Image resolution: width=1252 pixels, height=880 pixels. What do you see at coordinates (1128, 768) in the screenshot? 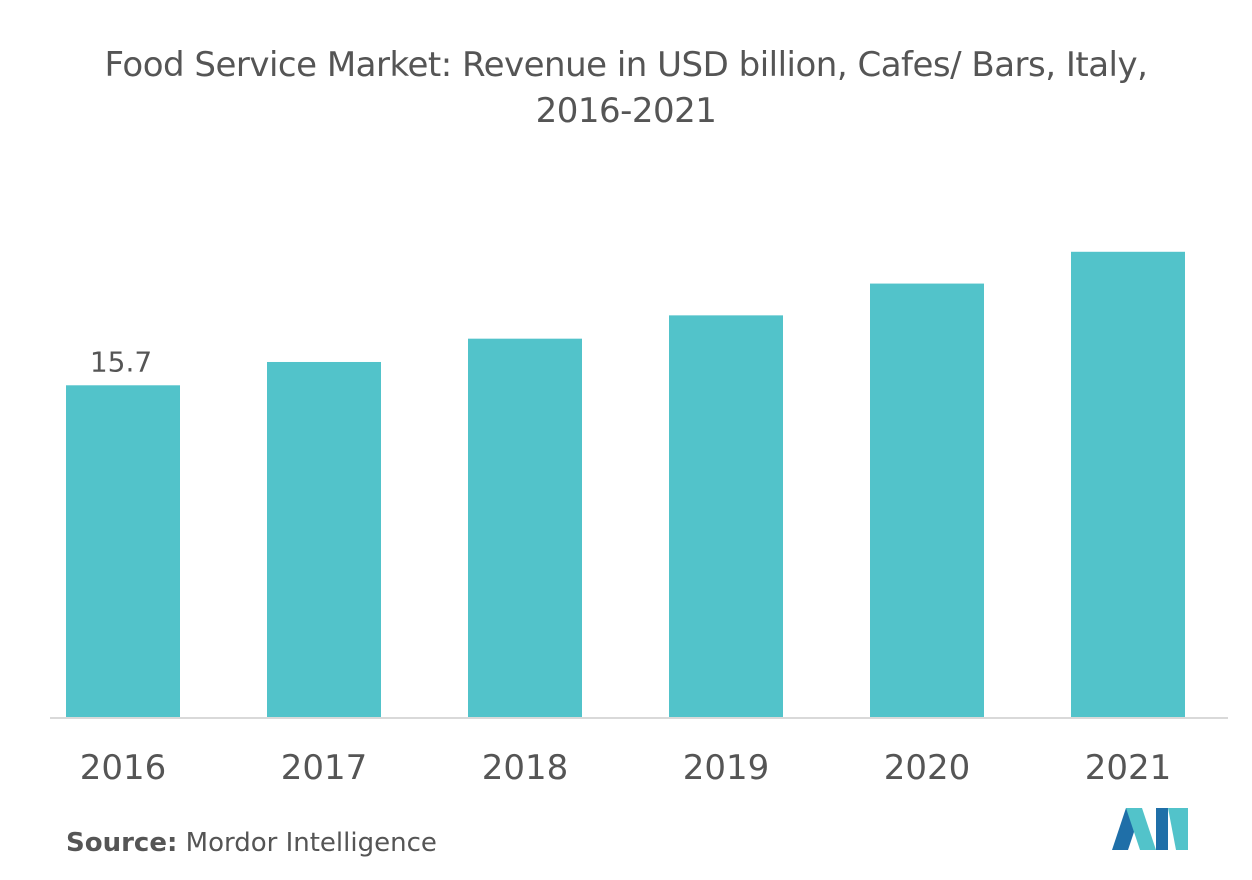
I see `x-tick-label-2021: 2021` at bounding box center [1128, 768].